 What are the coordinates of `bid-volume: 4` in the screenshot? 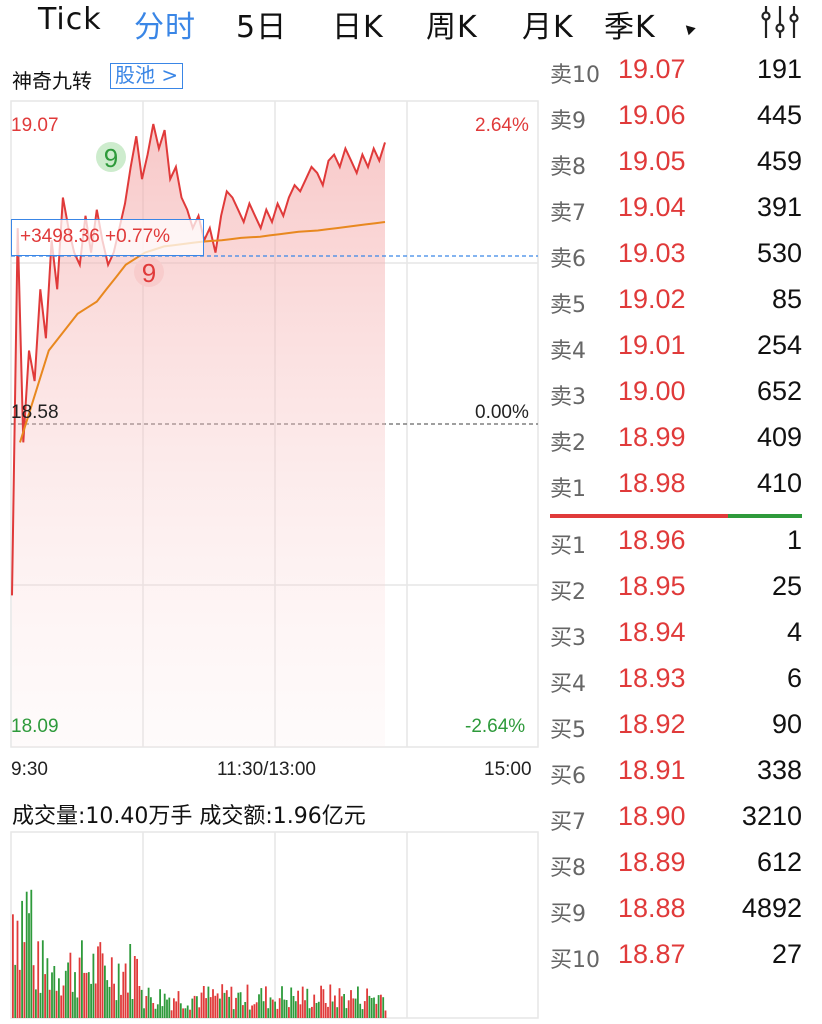 It's located at (794, 632).